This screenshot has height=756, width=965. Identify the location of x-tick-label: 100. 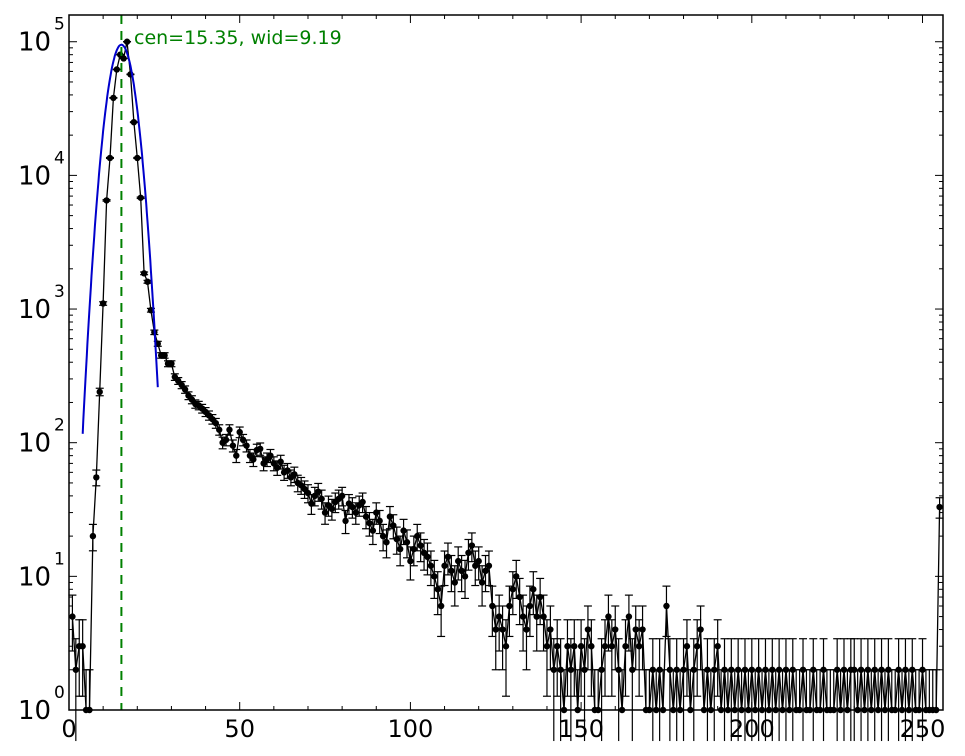
(411, 729).